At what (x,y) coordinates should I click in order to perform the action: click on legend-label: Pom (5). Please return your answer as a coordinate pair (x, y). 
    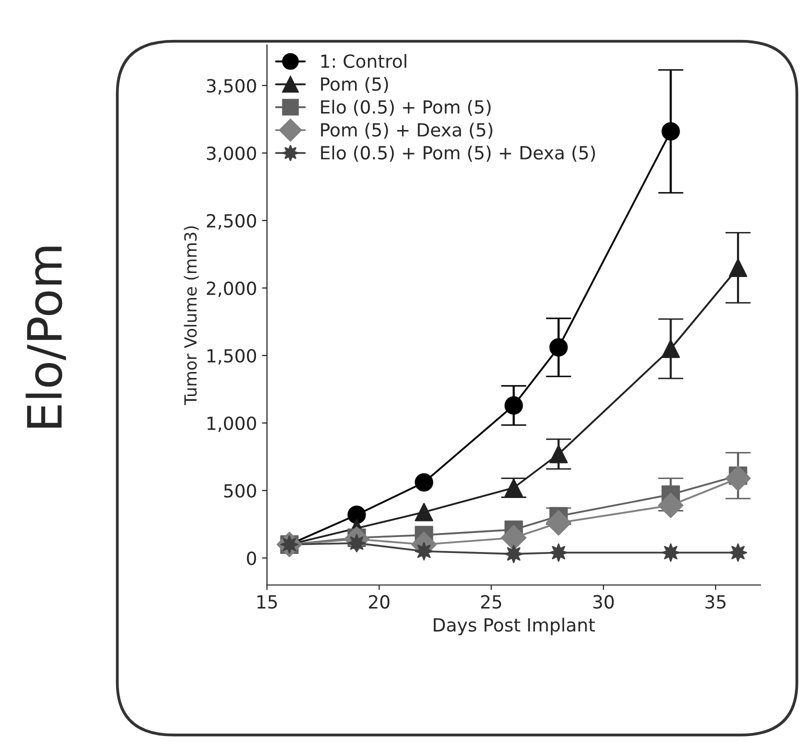
    Looking at the image, I should click on (354, 85).